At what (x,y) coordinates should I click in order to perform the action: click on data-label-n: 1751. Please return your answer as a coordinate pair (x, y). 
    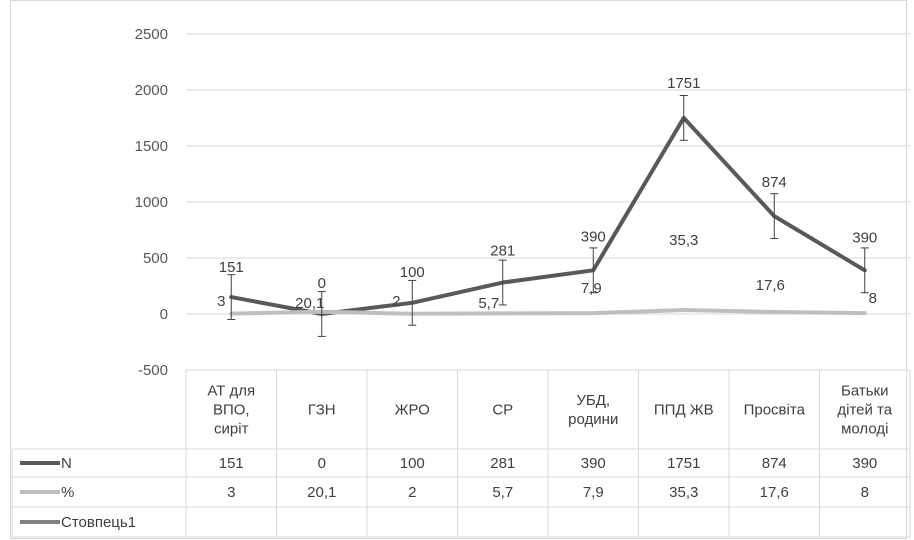
    Looking at the image, I should click on (683, 83).